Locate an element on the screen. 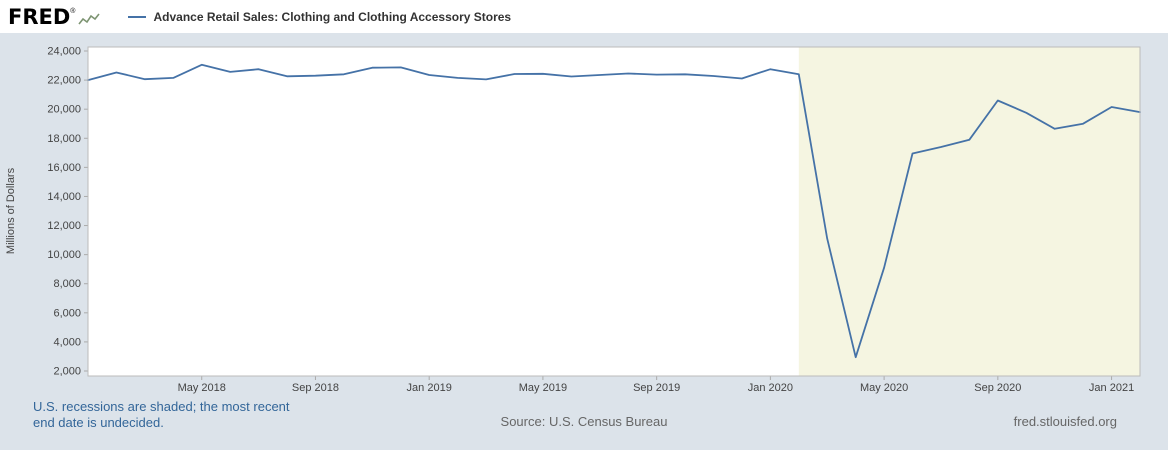 Image resolution: width=1168 pixels, height=450 pixels. y-tick-label: 20,000 is located at coordinates (64, 110).